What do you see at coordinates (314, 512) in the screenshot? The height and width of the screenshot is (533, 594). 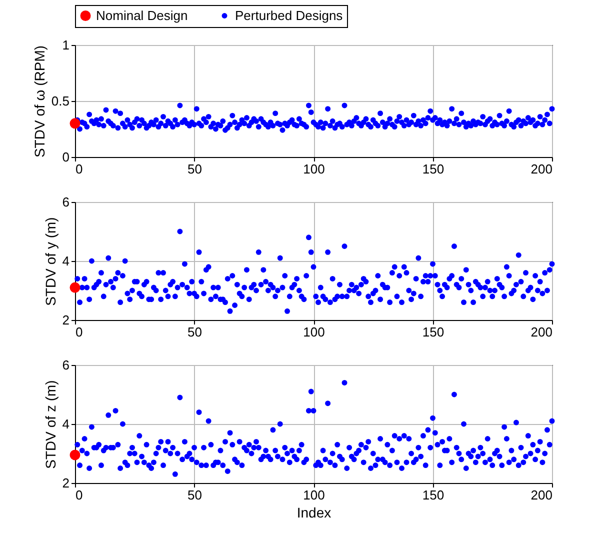 I see `x-axis-title: Index` at bounding box center [314, 512].